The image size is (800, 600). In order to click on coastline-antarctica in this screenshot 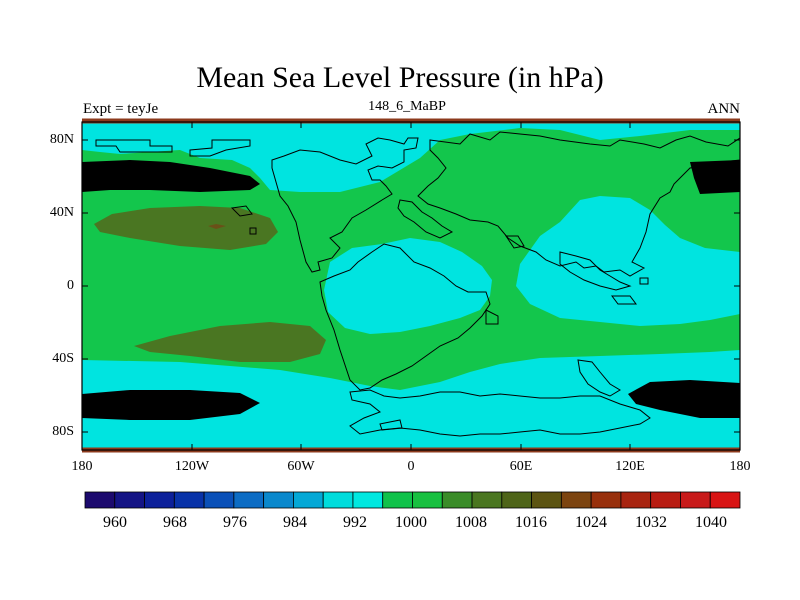, I will do `click(500, 413)`.